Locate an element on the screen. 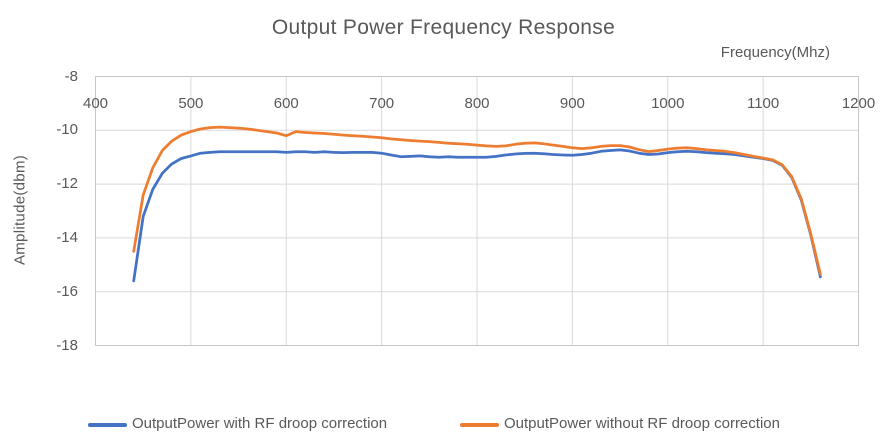  x-tick-label: 1000 is located at coordinates (668, 103).